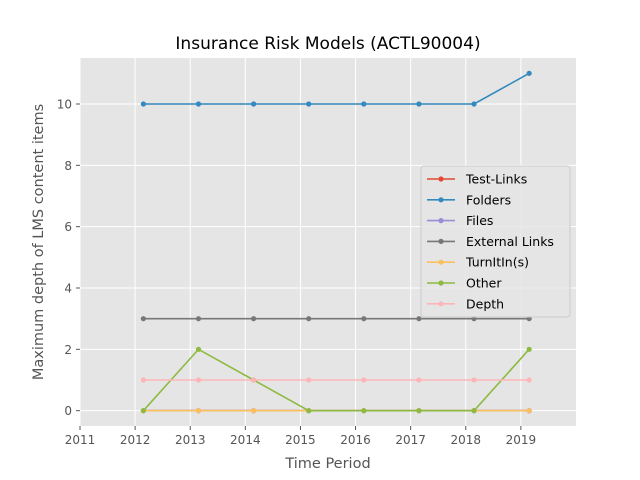 This screenshot has width=640, height=480. What do you see at coordinates (496, 179) in the screenshot?
I see `legend-label-test-links: Test-Links` at bounding box center [496, 179].